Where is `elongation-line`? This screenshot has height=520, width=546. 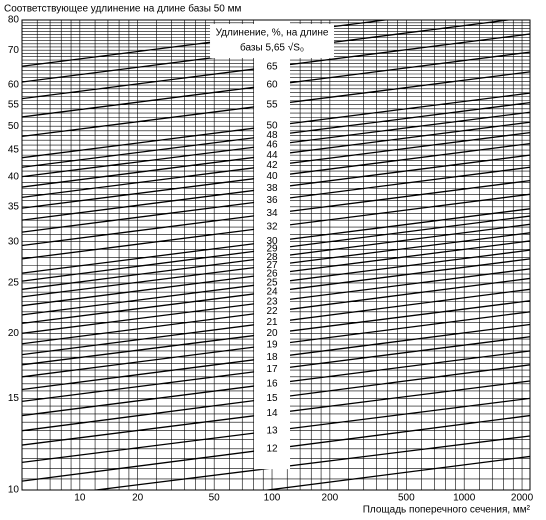 elongation-line is located at coordinates (396, 472).